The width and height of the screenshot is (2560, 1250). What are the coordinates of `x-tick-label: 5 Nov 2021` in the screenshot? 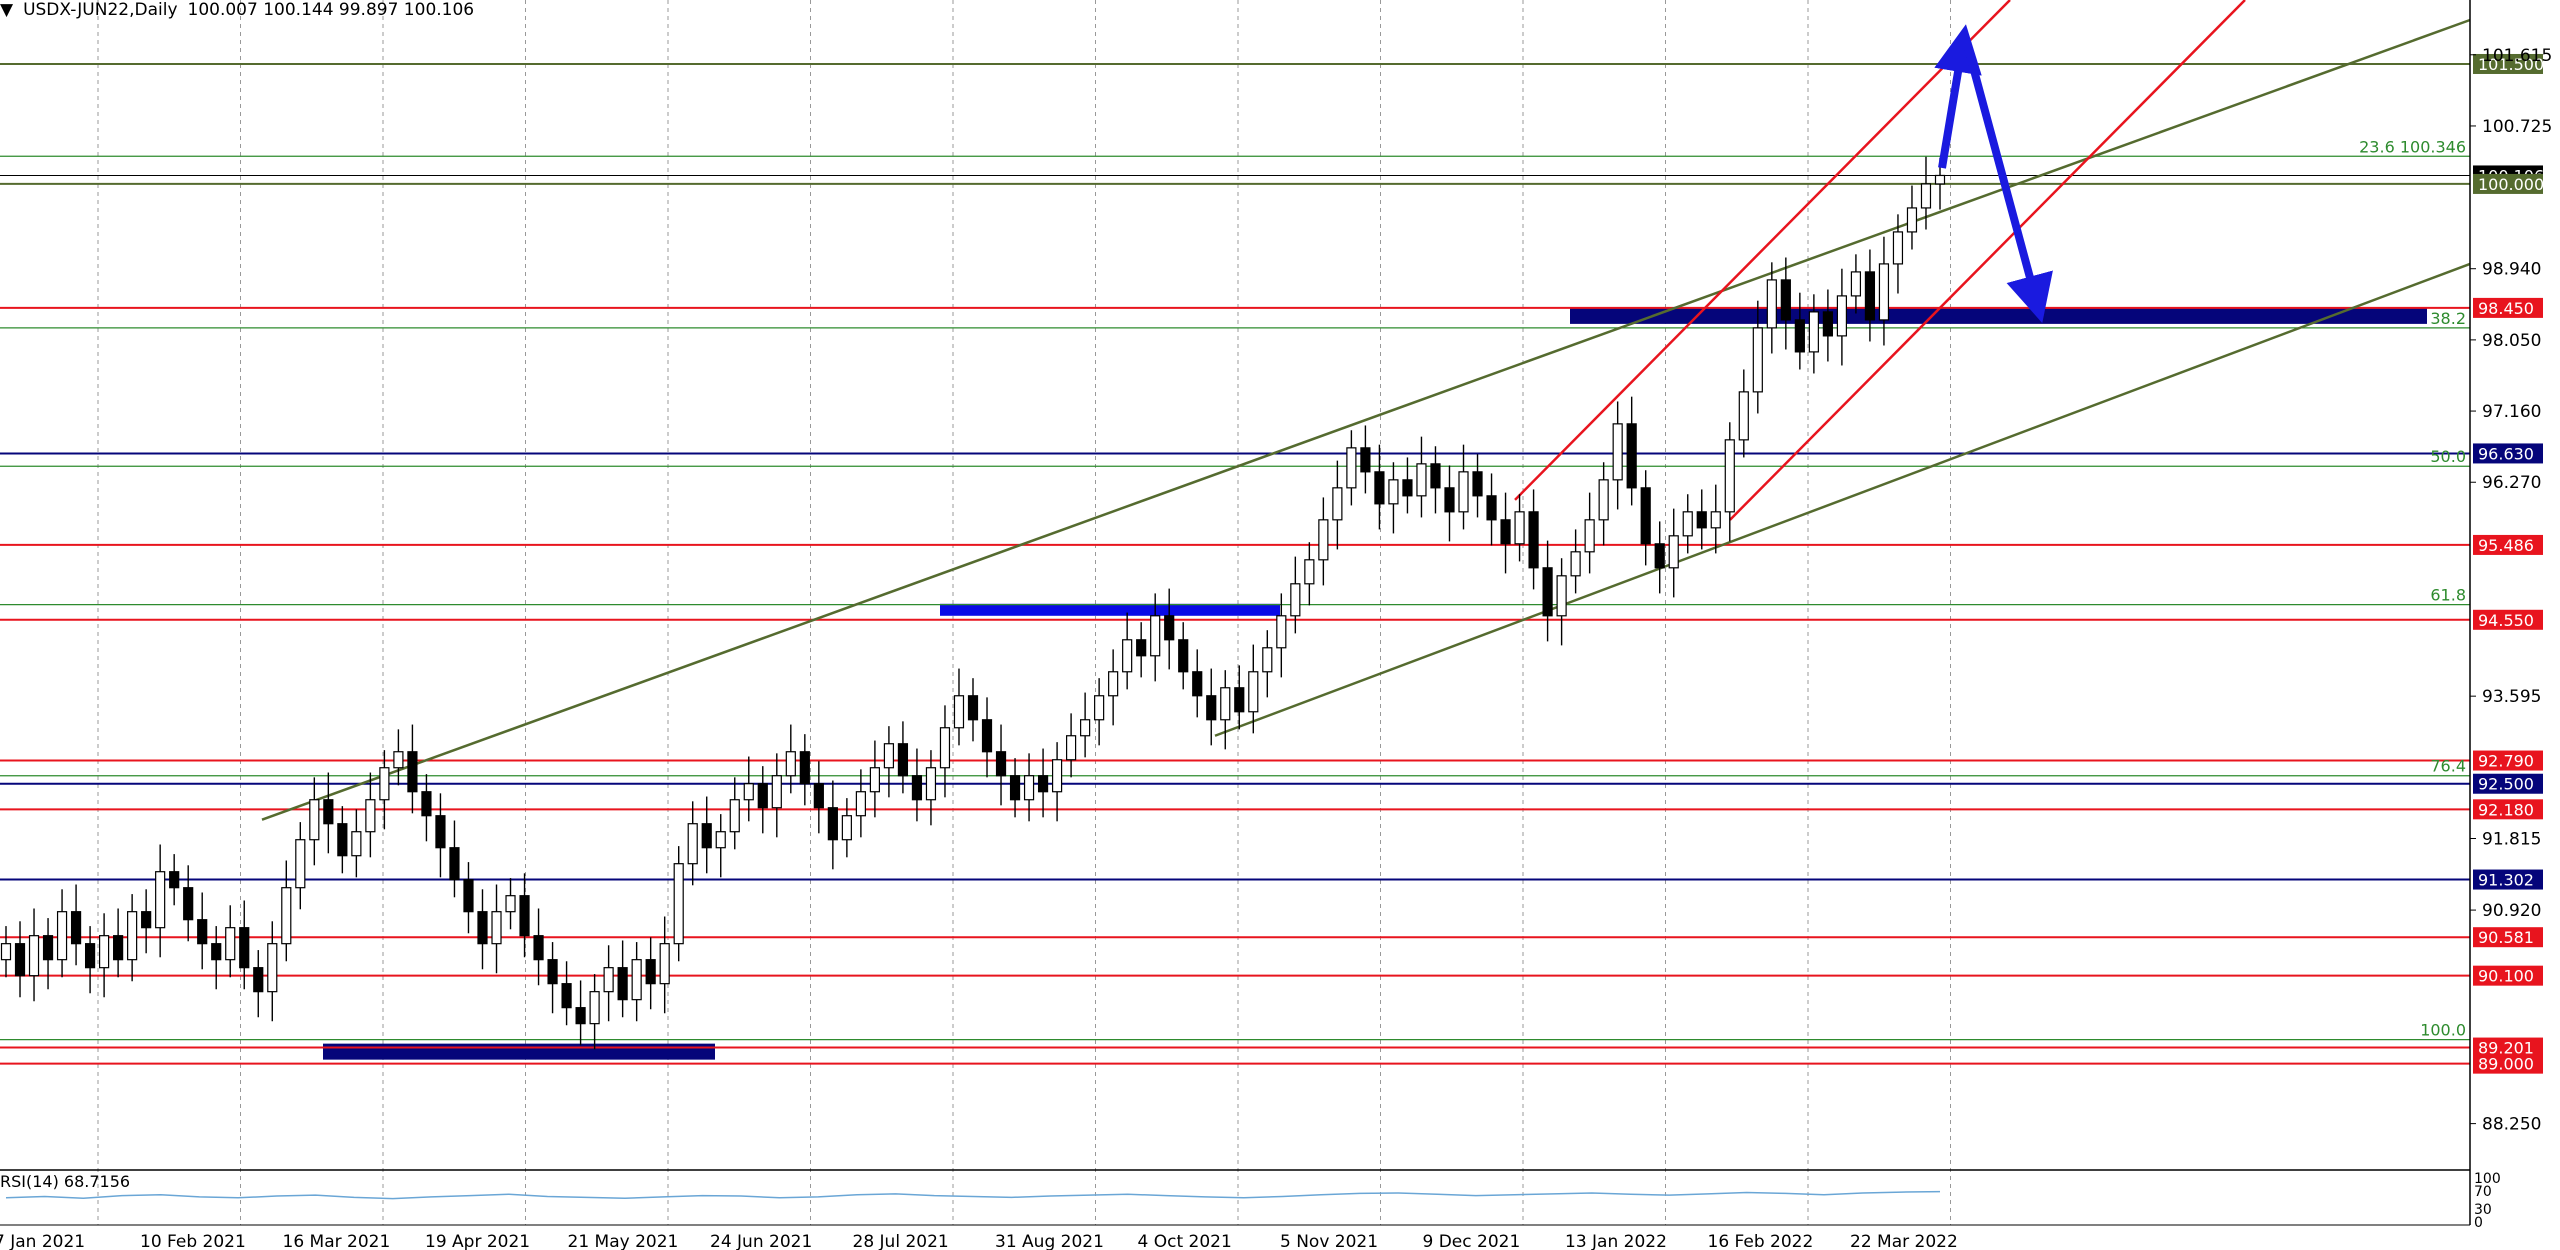 It's located at (1329, 1241).